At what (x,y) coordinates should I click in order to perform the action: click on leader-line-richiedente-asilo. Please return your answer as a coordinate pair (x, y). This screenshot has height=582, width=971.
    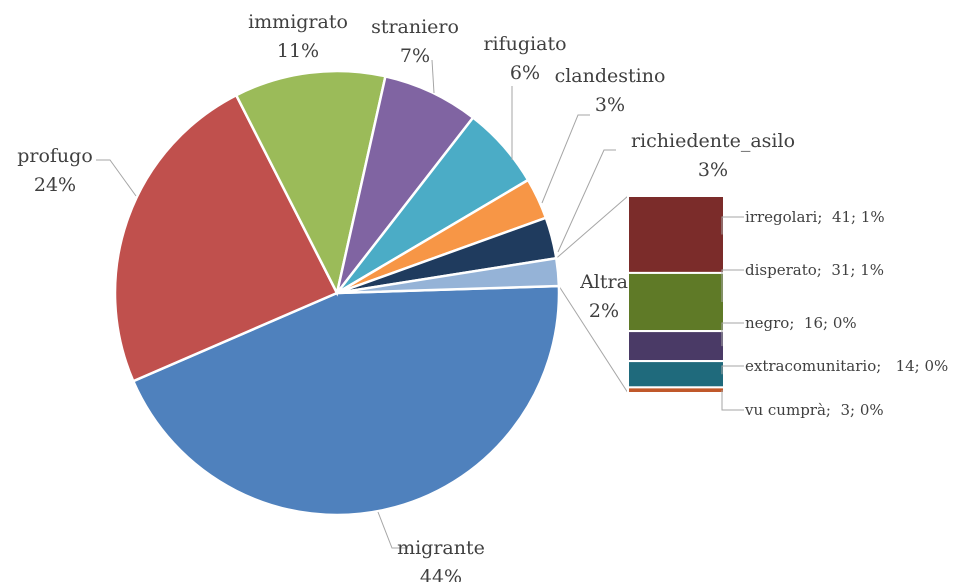
    Looking at the image, I should click on (586, 201).